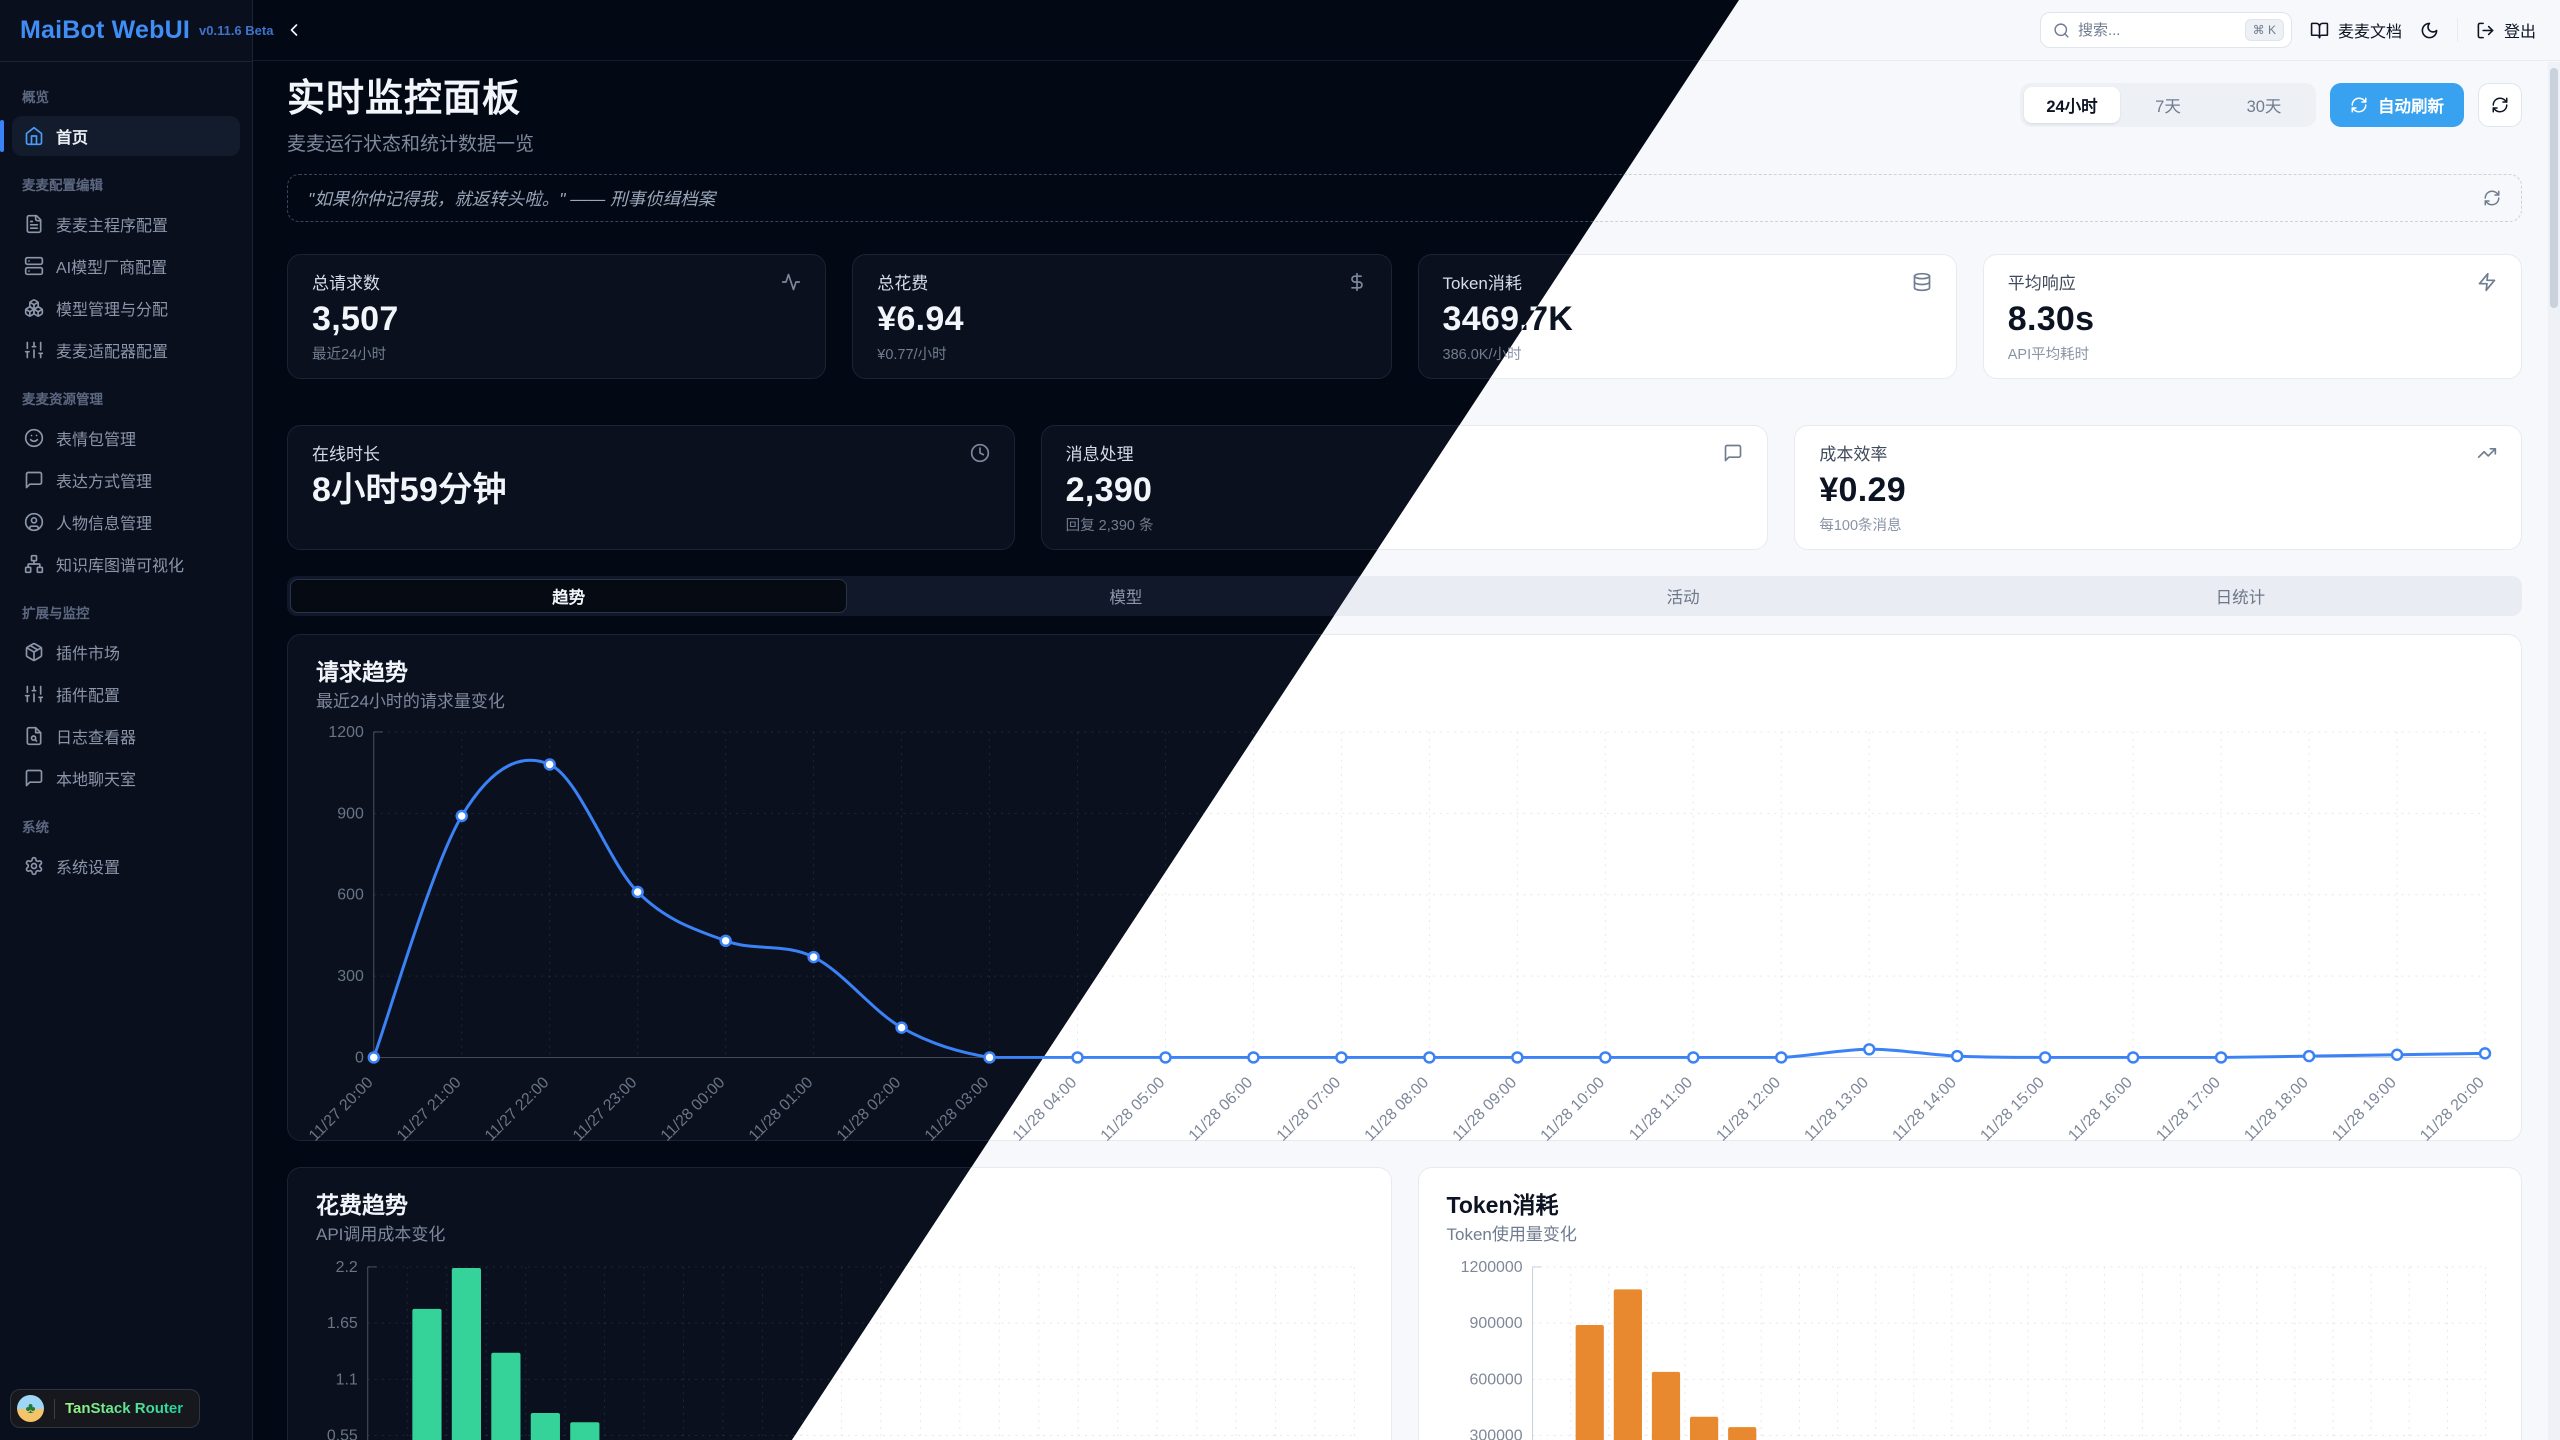  Describe the element at coordinates (569, 596) in the screenshot. I see `tab-趋势: 趋势` at that location.